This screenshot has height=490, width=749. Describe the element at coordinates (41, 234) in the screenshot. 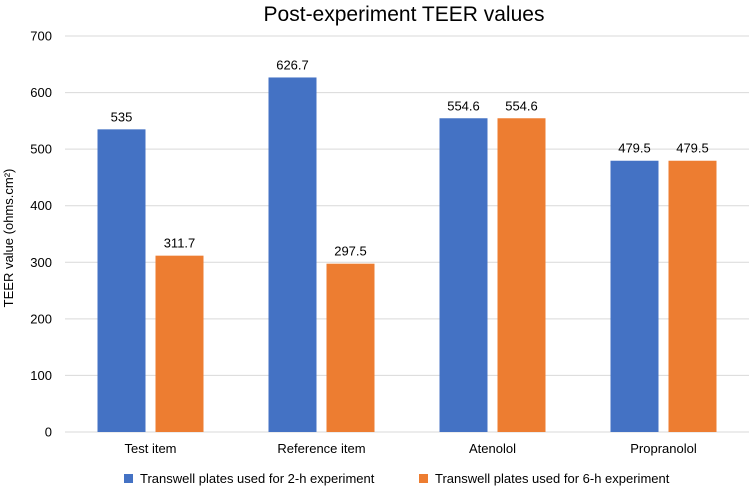

I see `y-axis-ticks: 0 100 200 300 400 500 600 700` at that location.